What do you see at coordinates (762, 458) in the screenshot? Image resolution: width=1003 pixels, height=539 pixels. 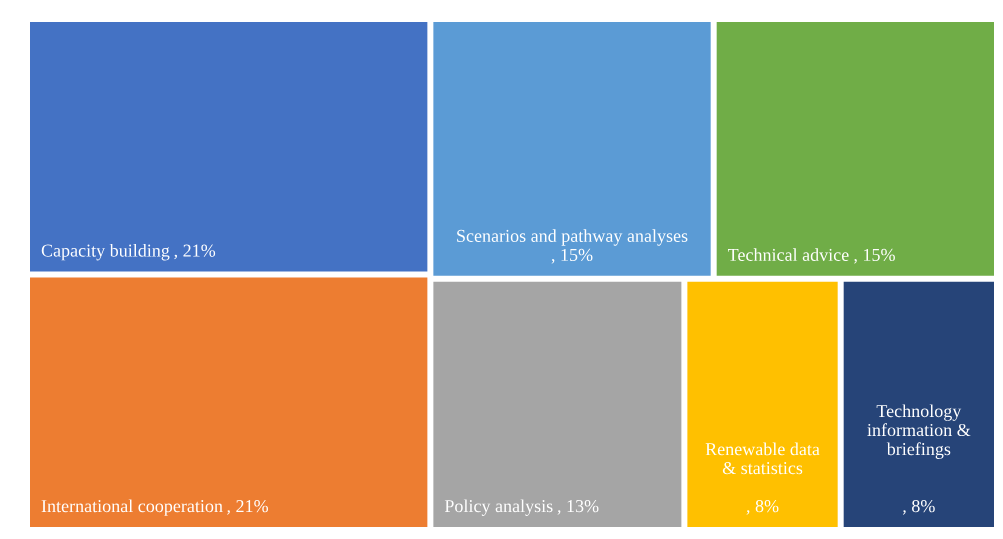 I see `category-label: Renewable data & statistics` at bounding box center [762, 458].